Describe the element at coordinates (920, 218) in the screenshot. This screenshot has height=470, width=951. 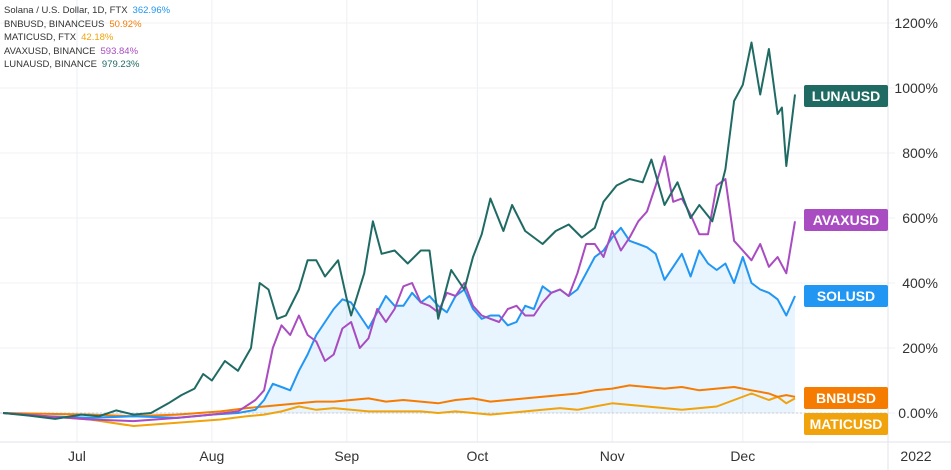
I see `y-tick-label: 600%` at that location.